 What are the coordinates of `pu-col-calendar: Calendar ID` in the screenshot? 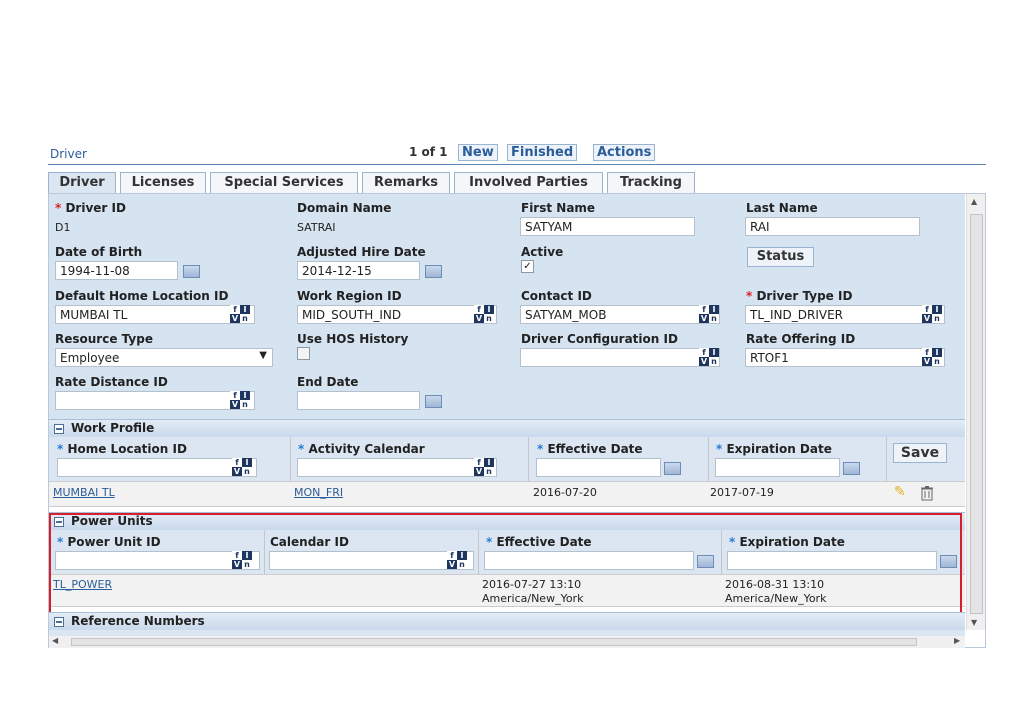 It's located at (309, 542).